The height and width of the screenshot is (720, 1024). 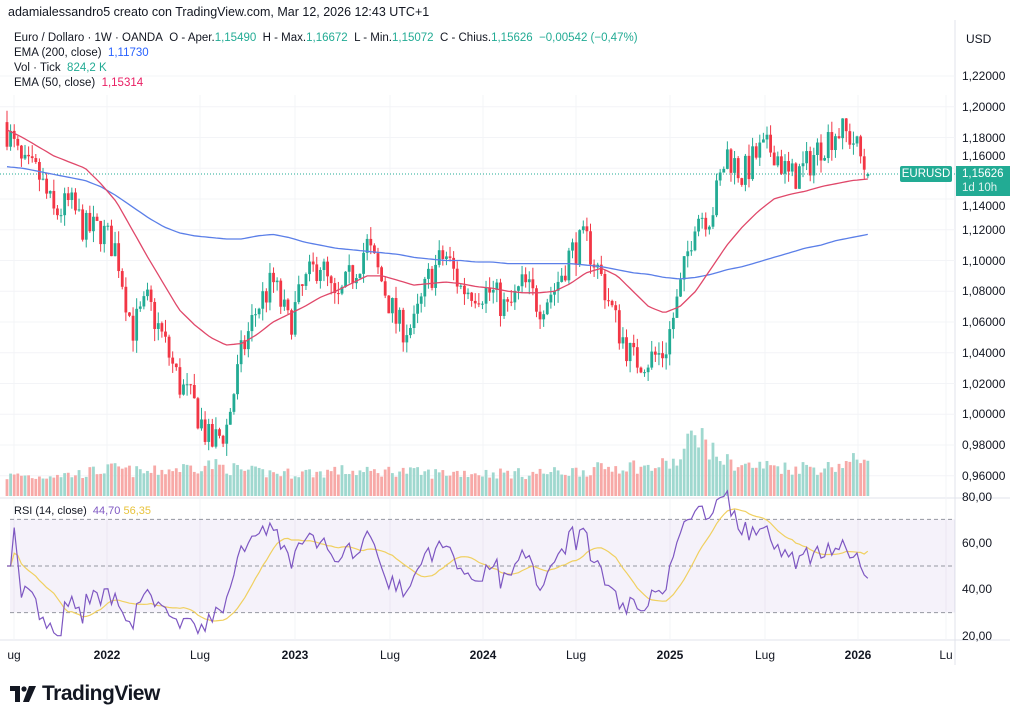 What do you see at coordinates (984, 76) in the screenshot?
I see `price-tick-label: 1,22000` at bounding box center [984, 76].